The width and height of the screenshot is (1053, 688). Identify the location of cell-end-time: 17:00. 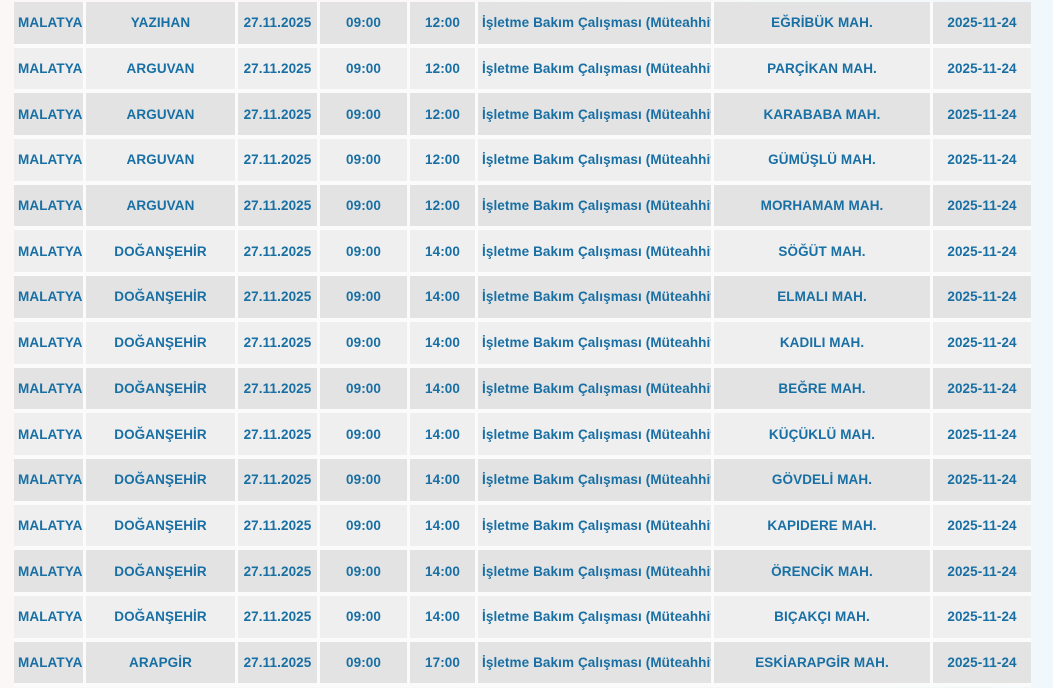
(444, 664).